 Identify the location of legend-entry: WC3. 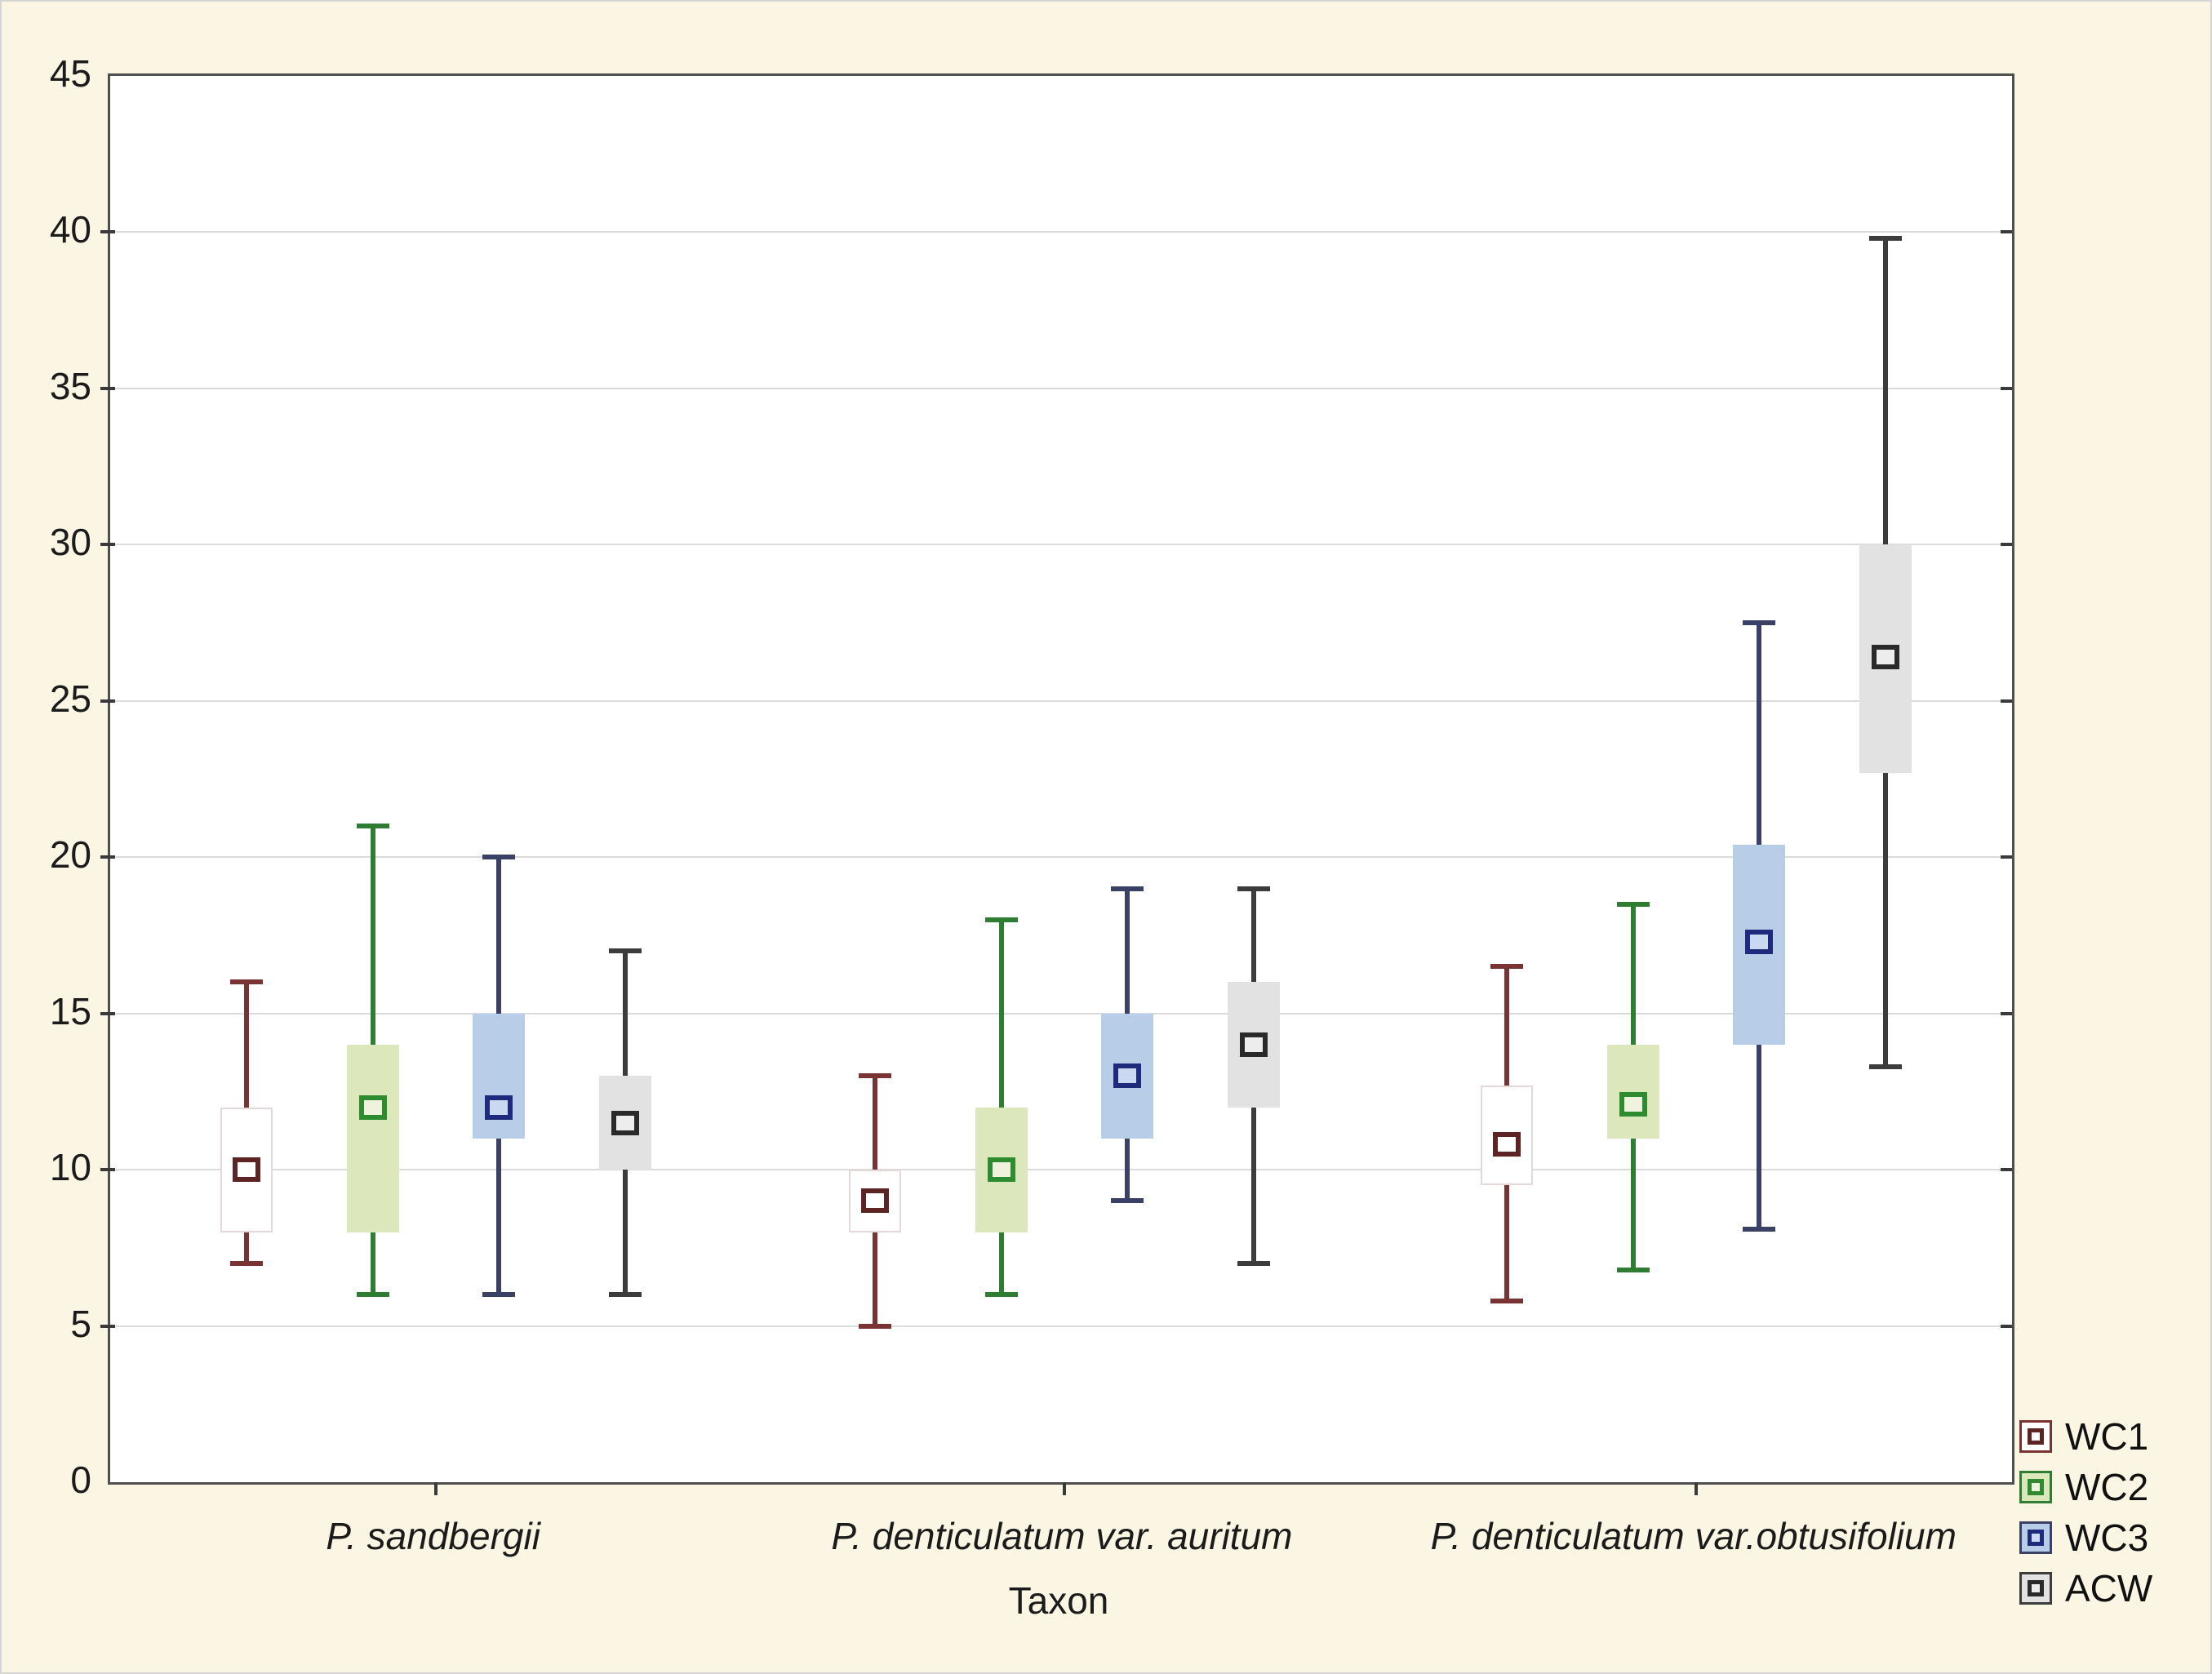
(2083, 1537).